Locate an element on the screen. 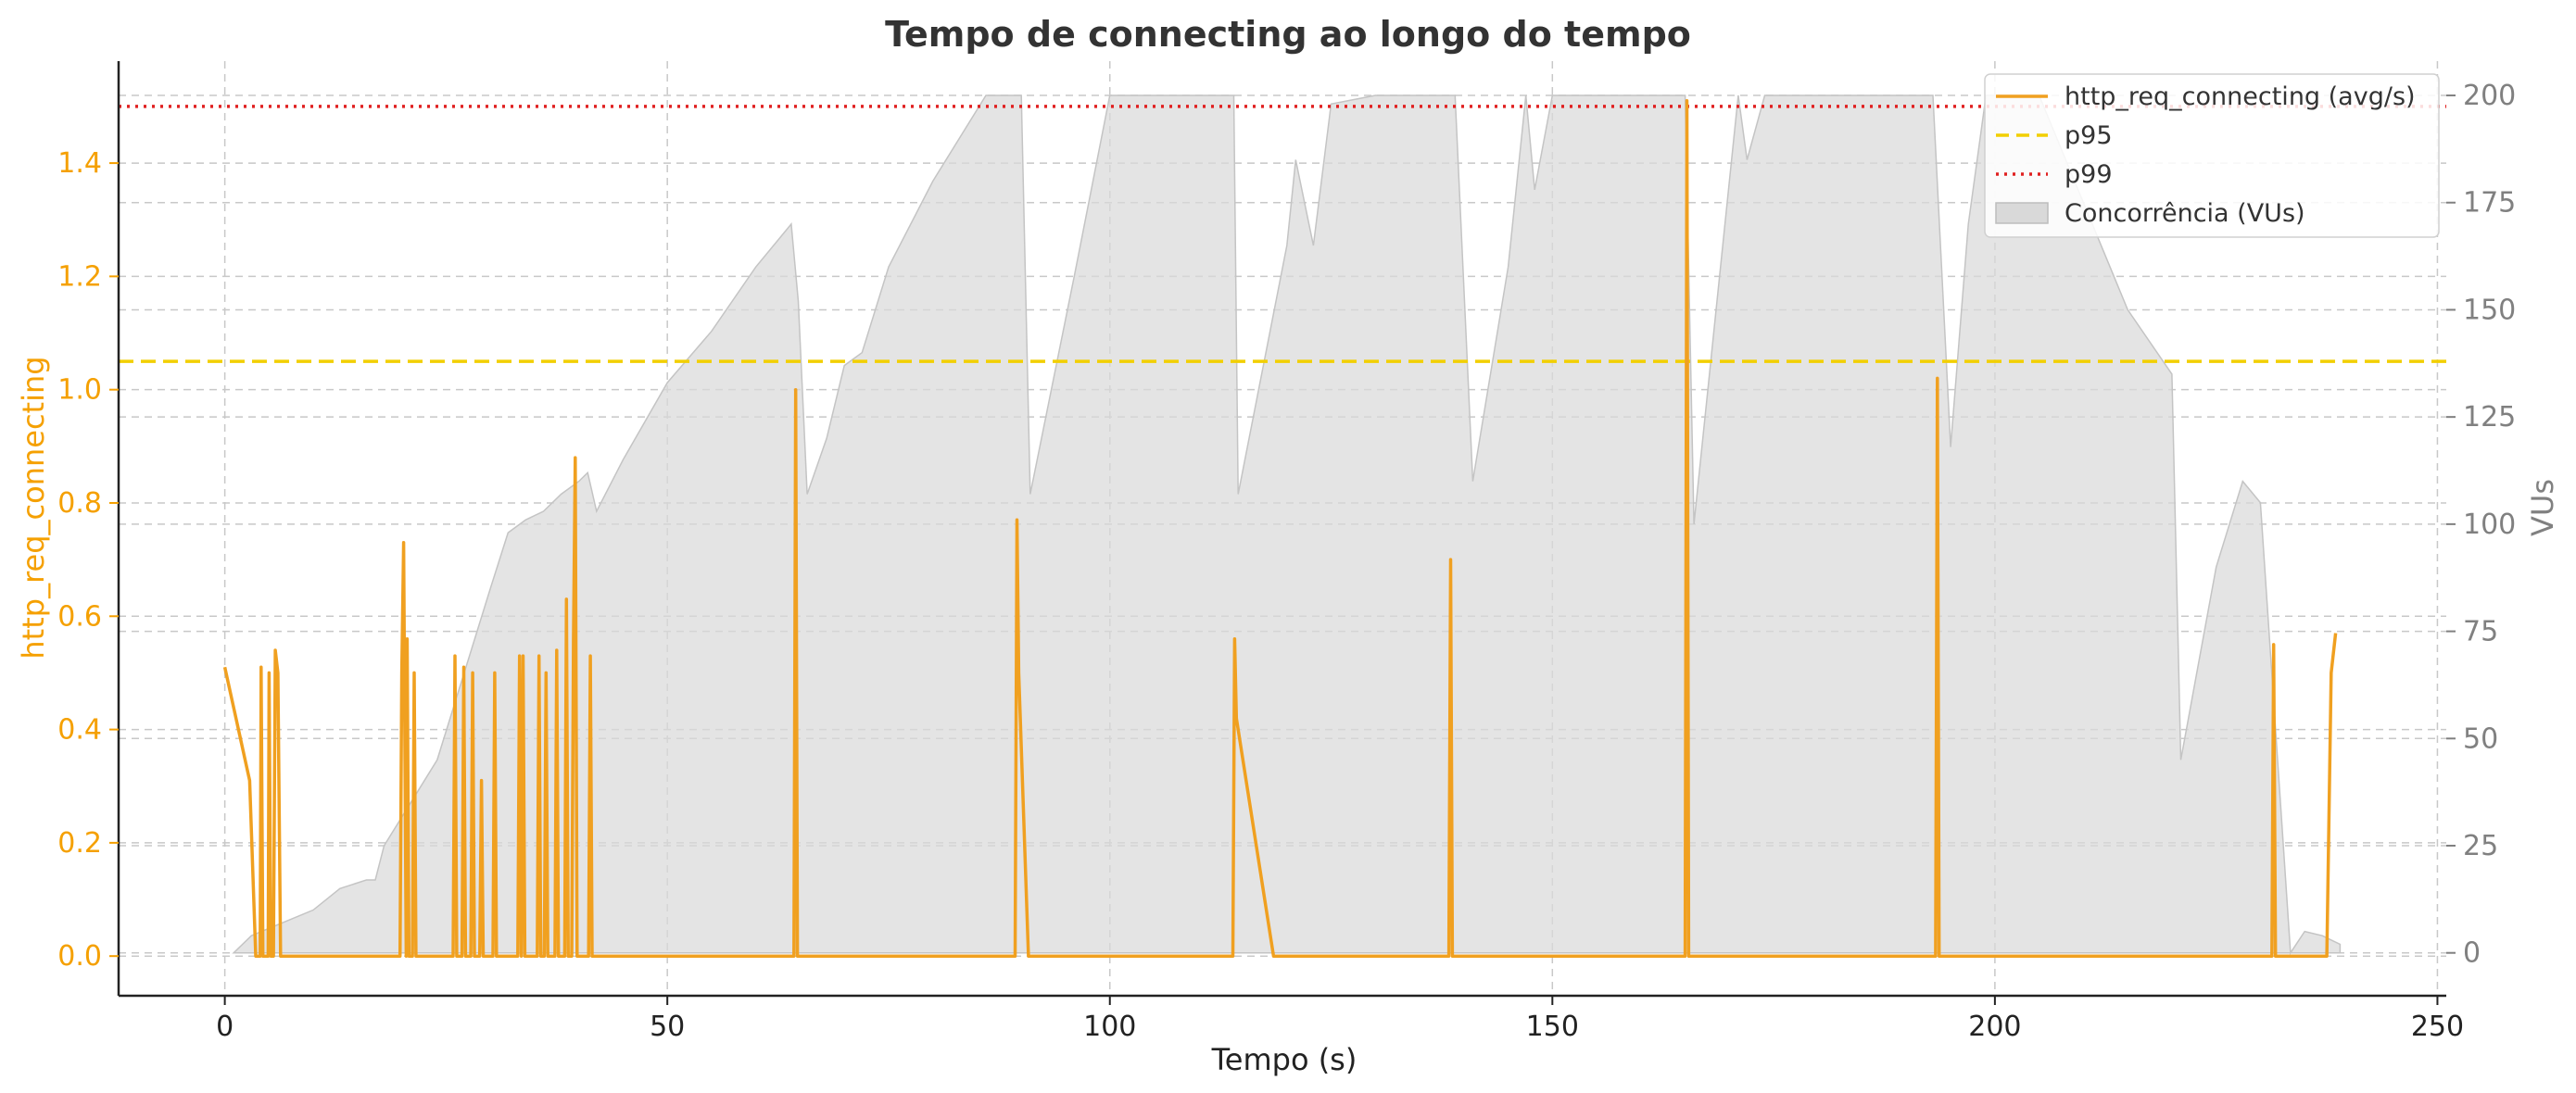 Image resolution: width=2576 pixels, height=1093 pixels. y2-axis-title: VUs is located at coordinates (2542, 507).